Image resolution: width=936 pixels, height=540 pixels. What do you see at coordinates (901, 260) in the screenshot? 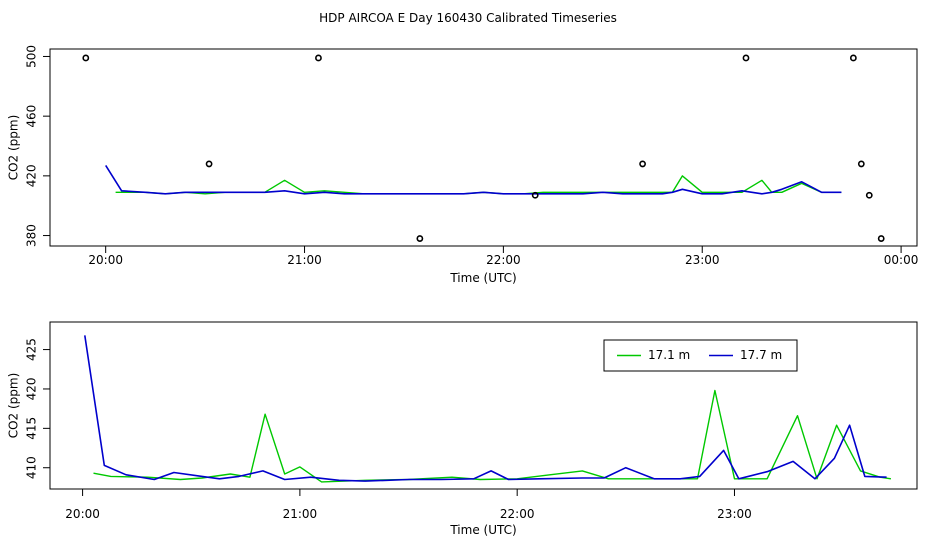
I see `x-tick-label: 00:00` at bounding box center [901, 260].